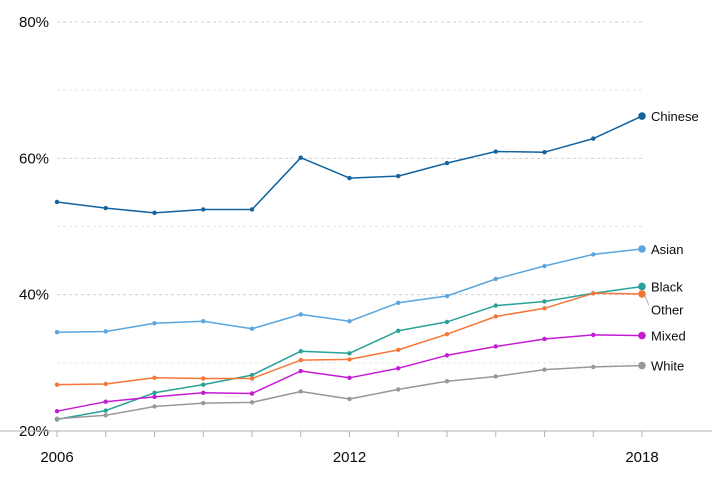 The image size is (712, 480). I want to click on y-tick-label: 40%, so click(34, 295).